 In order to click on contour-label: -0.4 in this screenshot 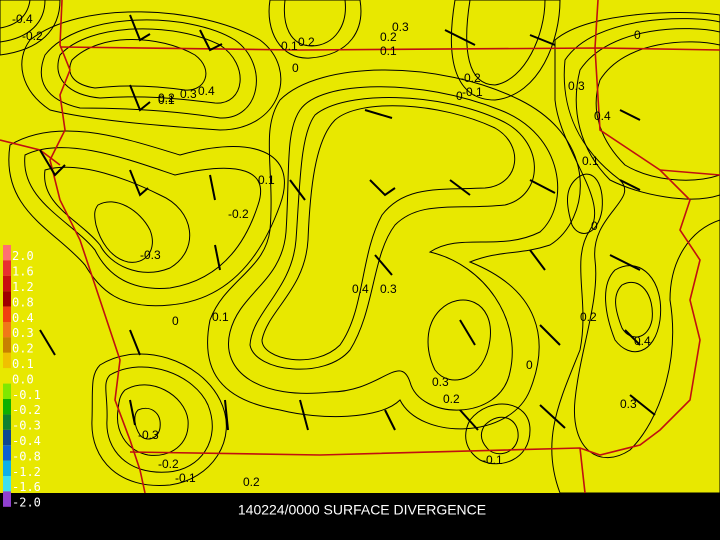, I will do `click(22, 19)`.